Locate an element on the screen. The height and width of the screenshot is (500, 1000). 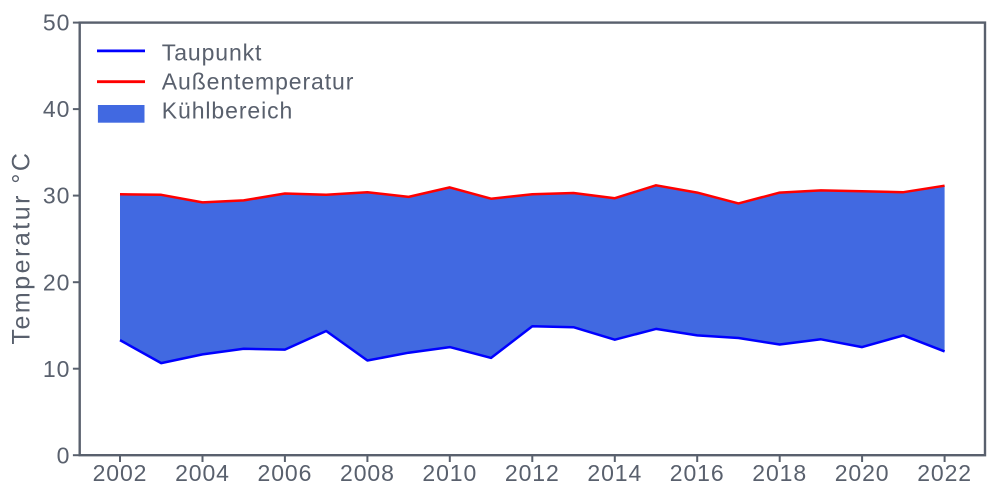
svg-text: 40 is located at coordinates (56, 109).